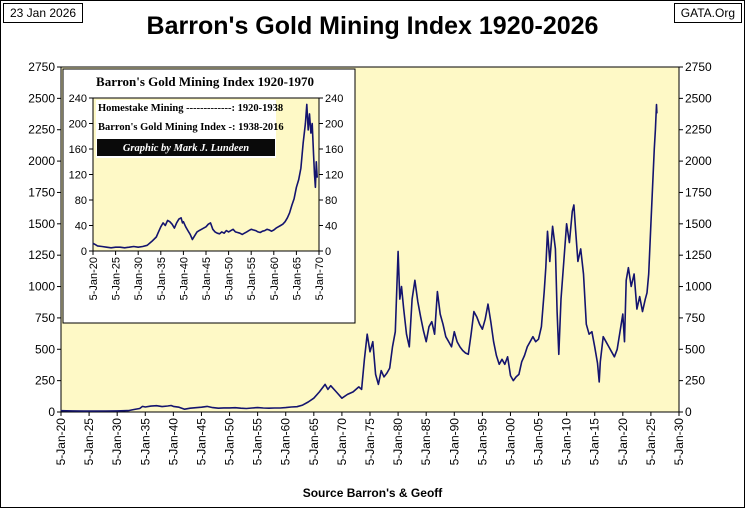 This screenshot has height=508, width=745. What do you see at coordinates (162, 278) in the screenshot?
I see `inset-x-tick-label: 5-Jan-35` at bounding box center [162, 278].